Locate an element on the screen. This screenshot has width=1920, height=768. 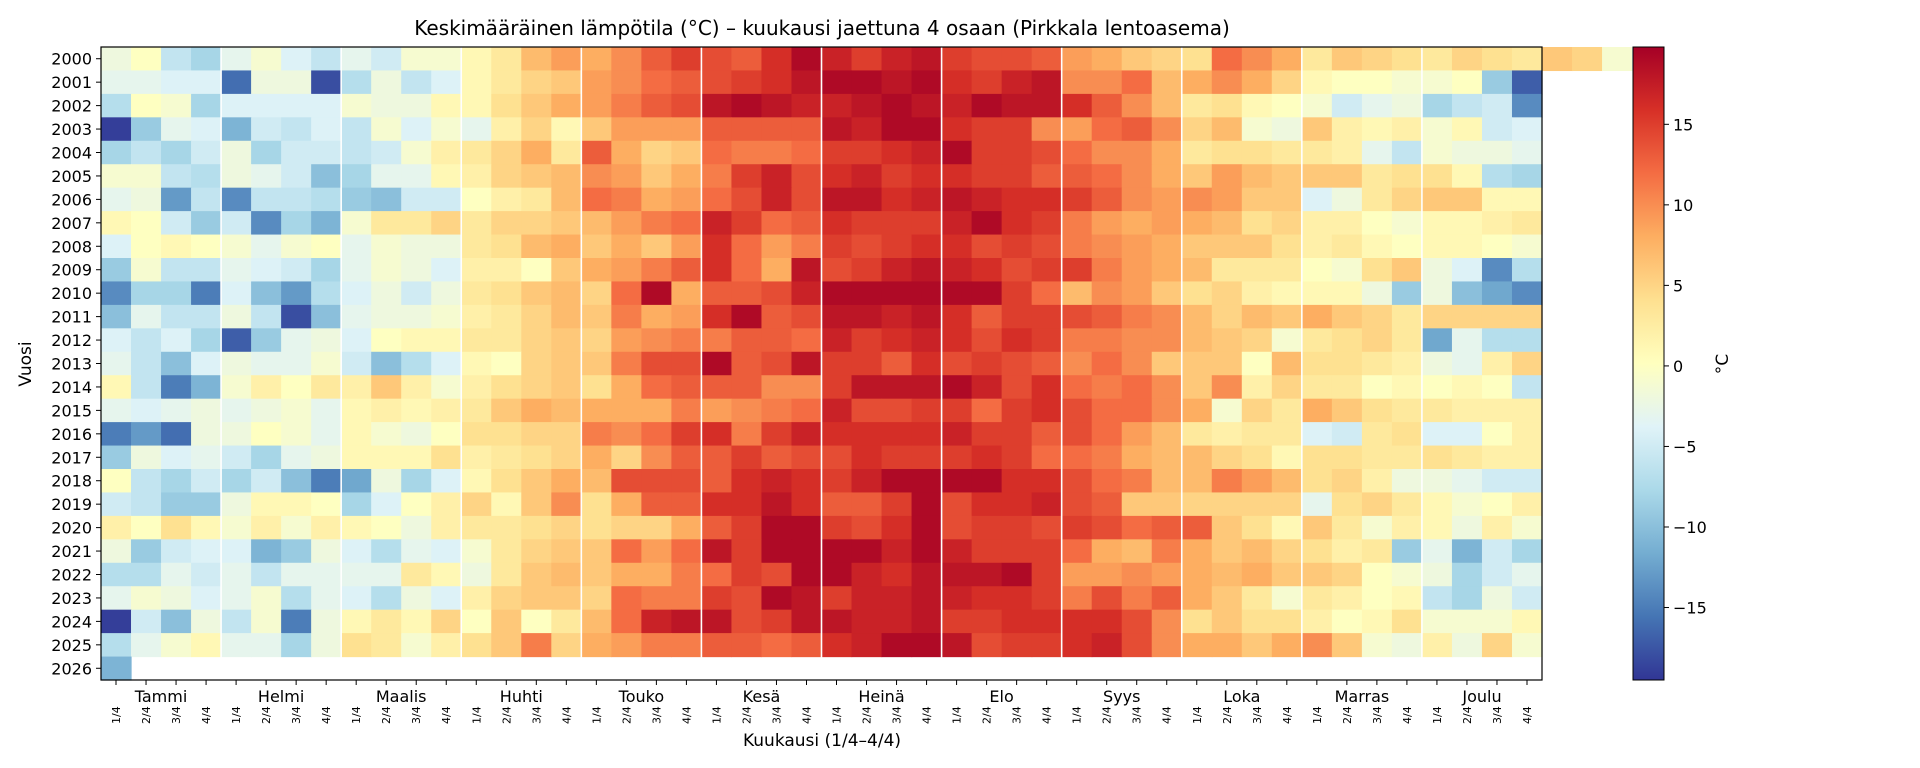
colorbar-tick-label: −15 is located at coordinates (1690, 608).